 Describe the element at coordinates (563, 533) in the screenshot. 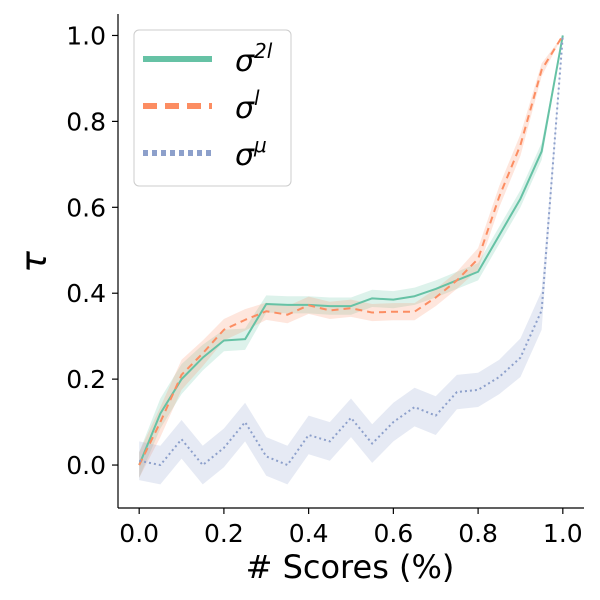

I see `x-tick-label: 1.0` at that location.